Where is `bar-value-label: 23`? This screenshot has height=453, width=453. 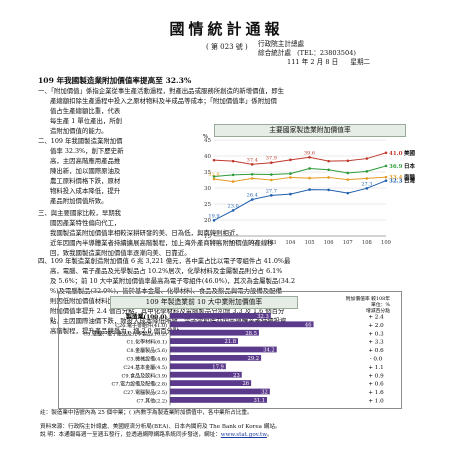
bar-value-label: 23 is located at coordinates (236, 376).